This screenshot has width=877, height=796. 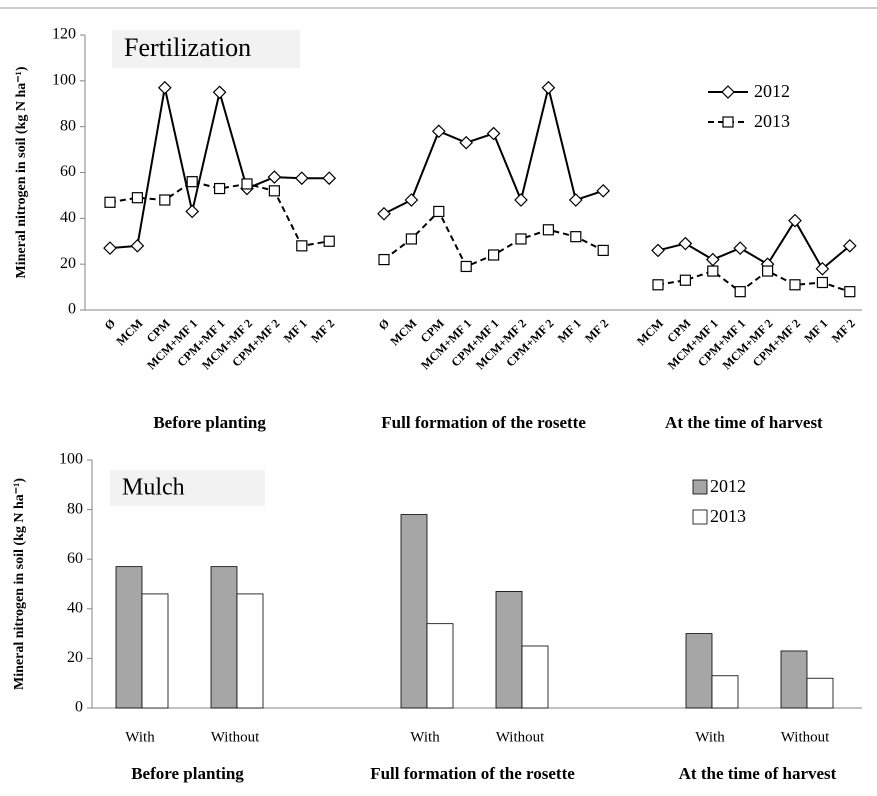 I want to click on y-tick-label: 120, so click(x=64, y=34).